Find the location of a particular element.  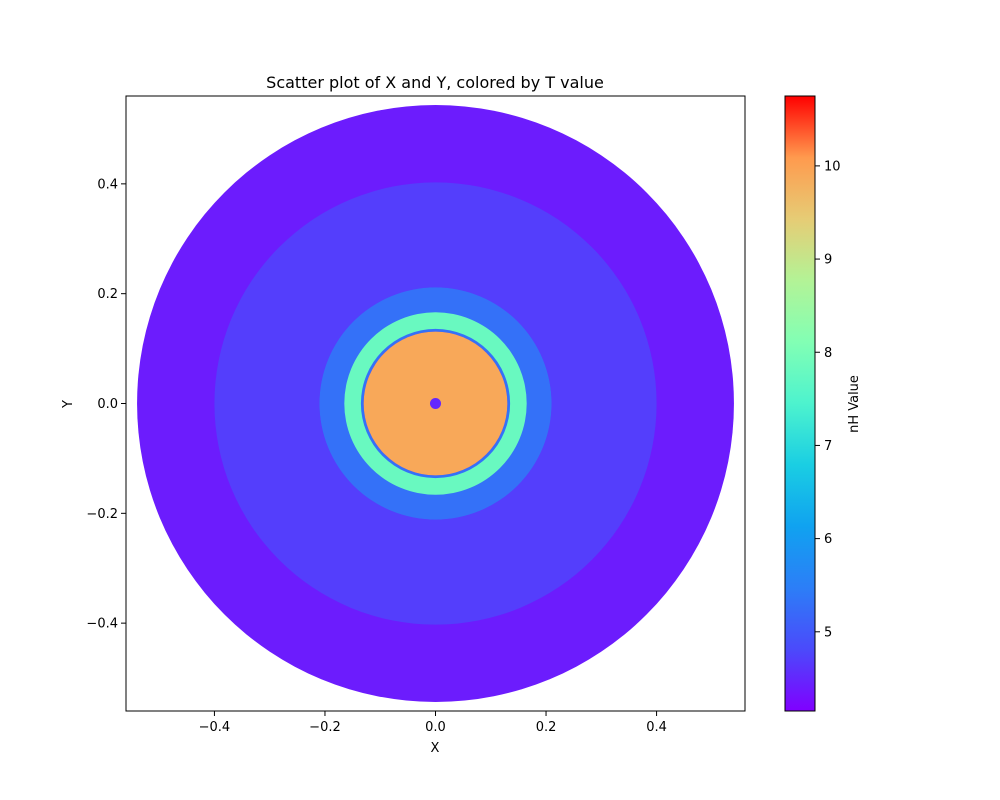

colorbar-label: nH Value is located at coordinates (854, 404).